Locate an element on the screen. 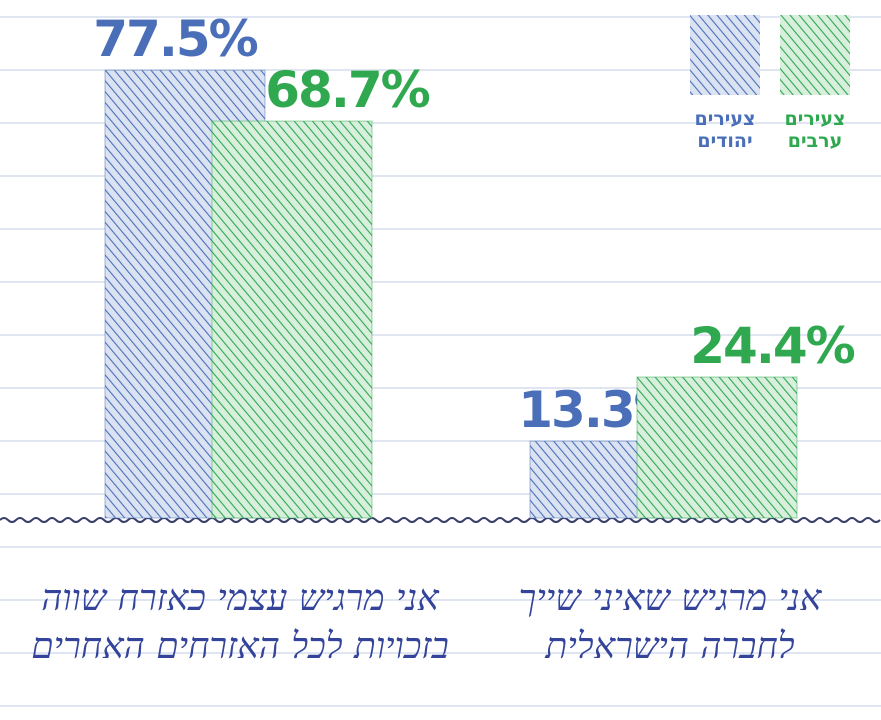  category-label: אני מרגיש שאיני שייך לחברה הישראלית is located at coordinates (670, 622).